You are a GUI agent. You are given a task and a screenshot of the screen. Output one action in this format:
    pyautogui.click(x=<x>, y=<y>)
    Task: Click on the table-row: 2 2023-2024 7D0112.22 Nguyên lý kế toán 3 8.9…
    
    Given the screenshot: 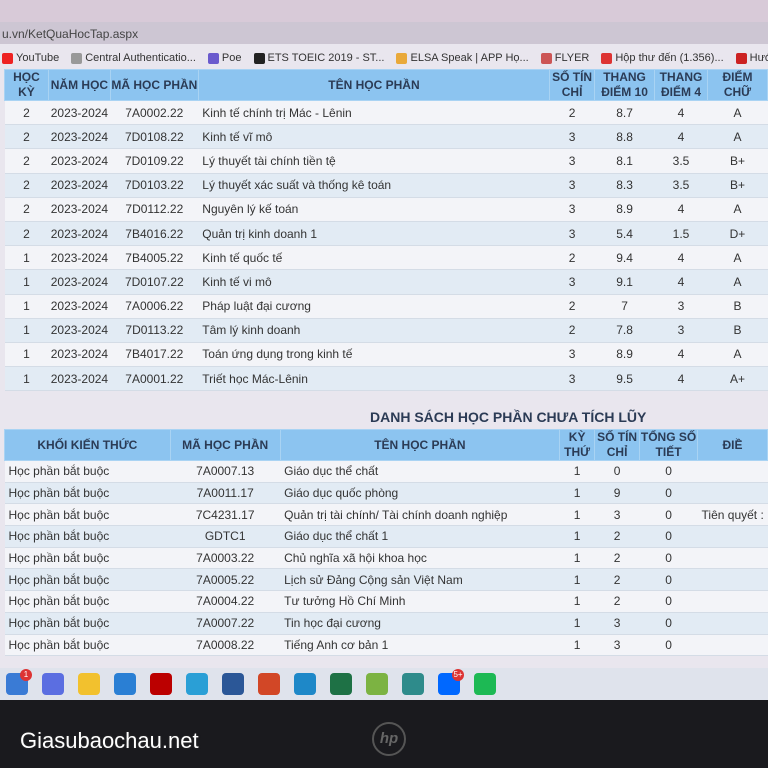 What is the action you would take?
    pyautogui.click(x=386, y=209)
    